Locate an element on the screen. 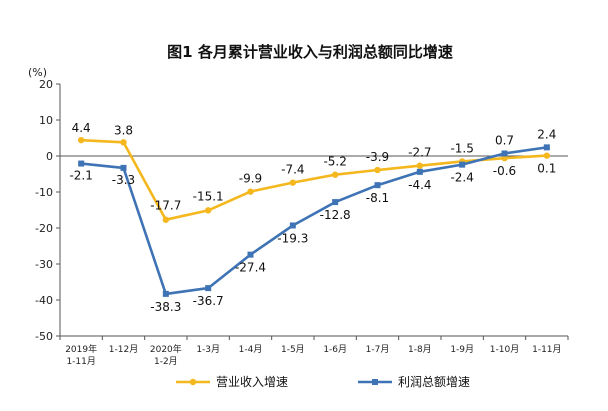  revenue-data-label: -3.9 is located at coordinates (377, 157).